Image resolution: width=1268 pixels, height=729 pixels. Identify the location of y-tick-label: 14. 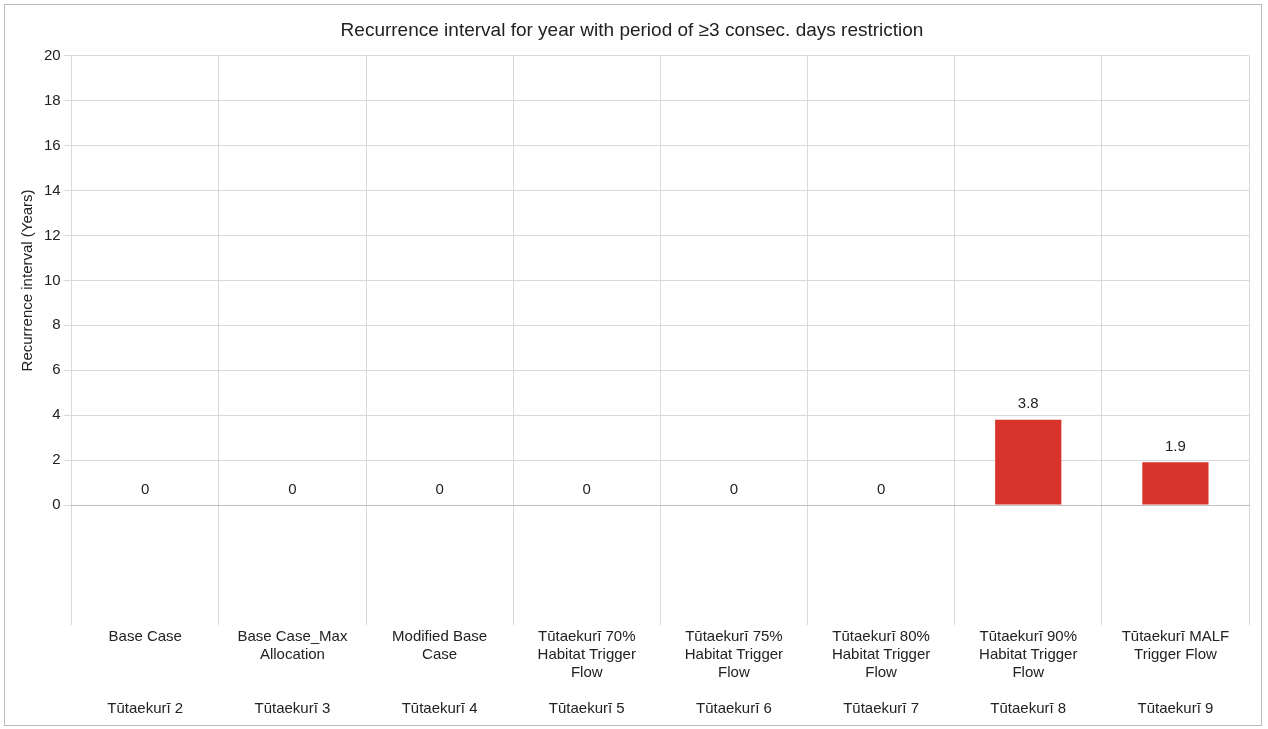
(52, 189).